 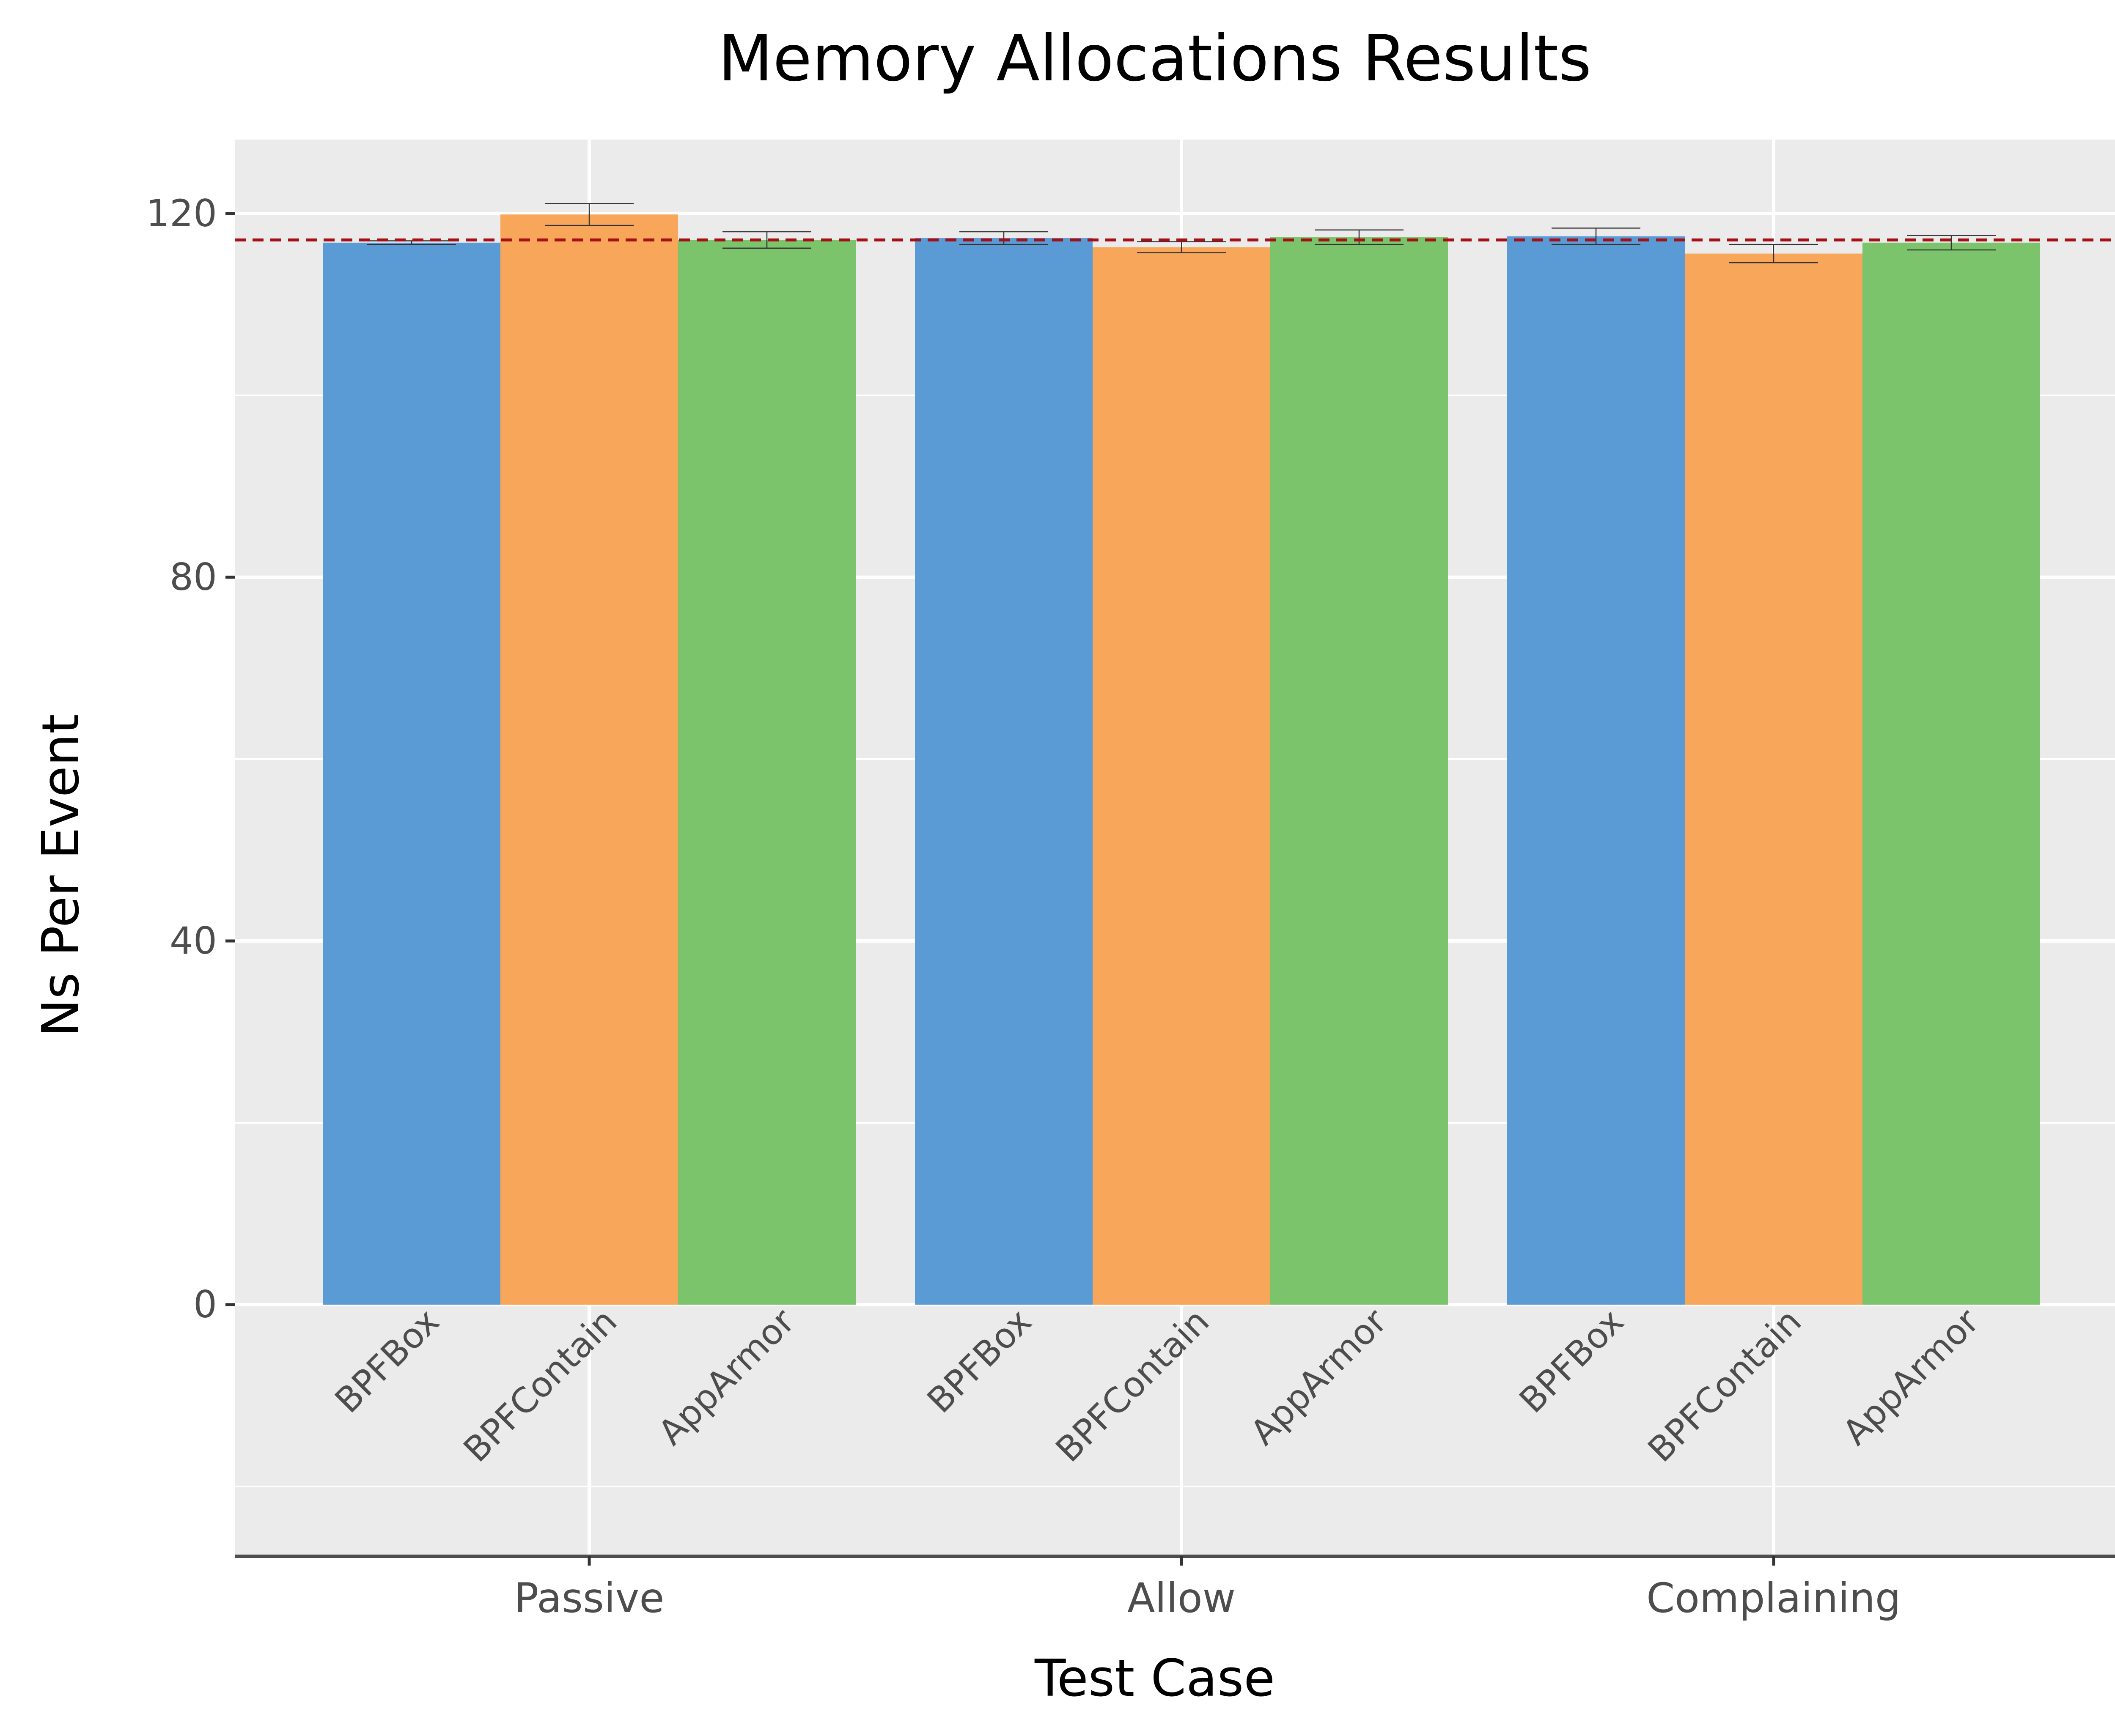 I want to click on y-tick-label: 0, so click(x=205, y=1304).